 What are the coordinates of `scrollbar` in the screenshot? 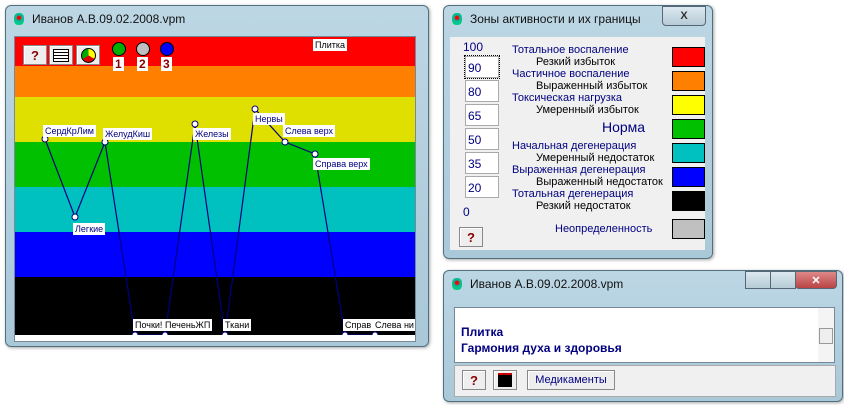 It's located at (826, 335).